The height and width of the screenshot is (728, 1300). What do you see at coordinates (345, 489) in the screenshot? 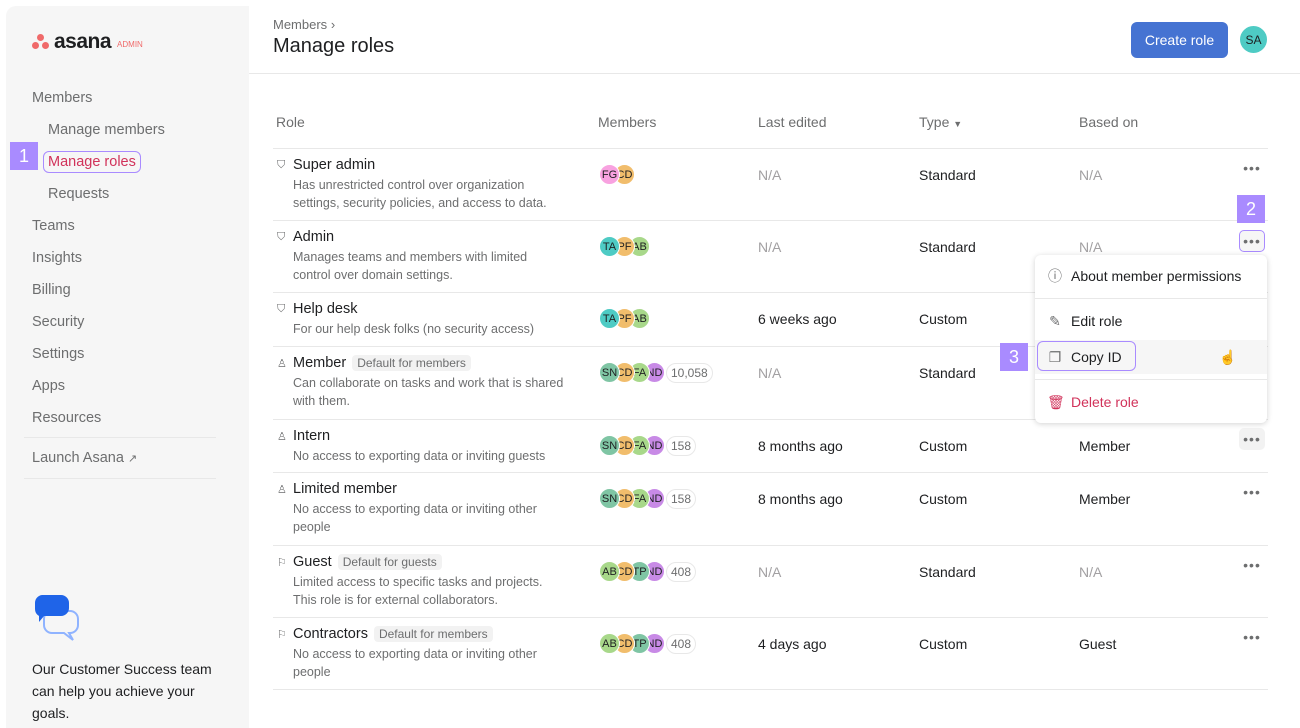
I see `role-name: Limited member` at bounding box center [345, 489].